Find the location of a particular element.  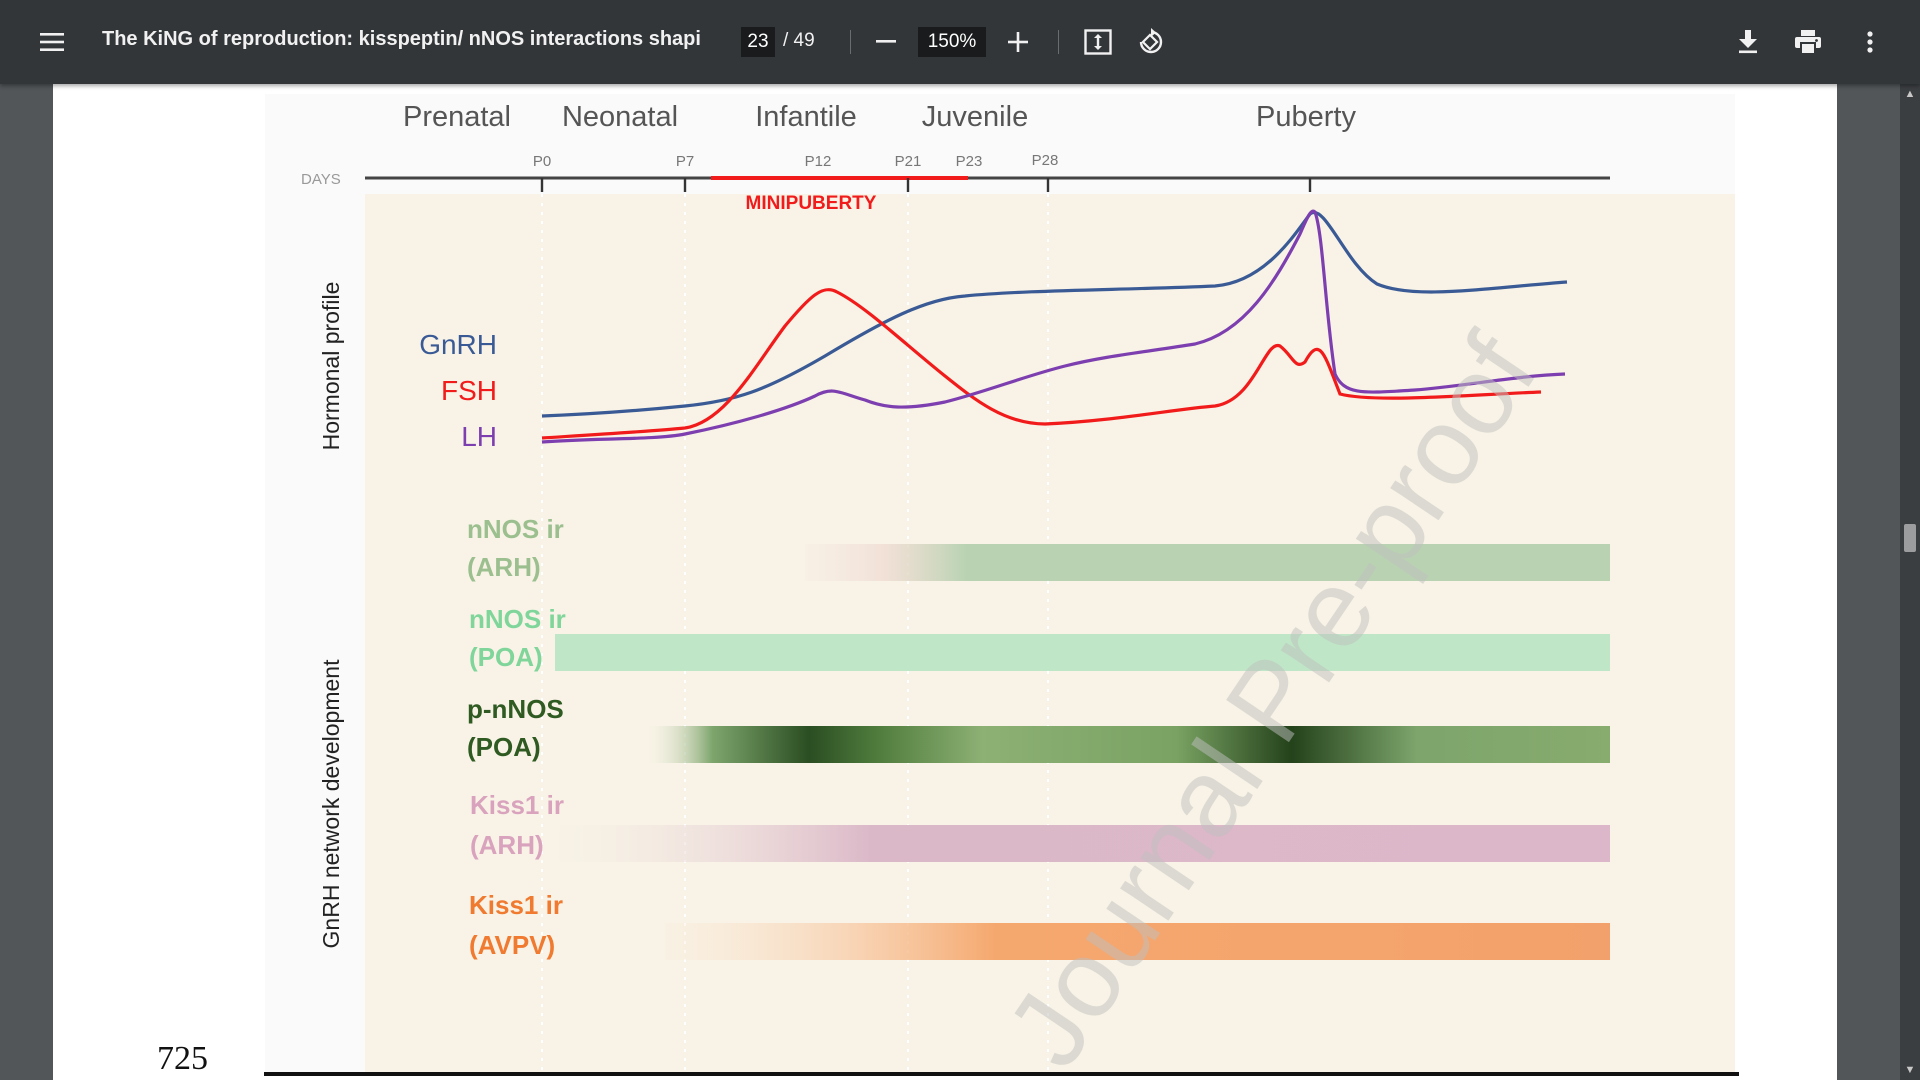

legend-fsh: FSH is located at coordinates (469, 390).